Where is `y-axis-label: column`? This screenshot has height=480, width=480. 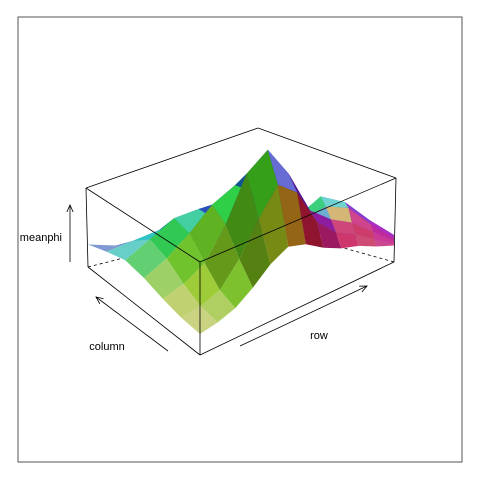 y-axis-label: column is located at coordinates (106, 347).